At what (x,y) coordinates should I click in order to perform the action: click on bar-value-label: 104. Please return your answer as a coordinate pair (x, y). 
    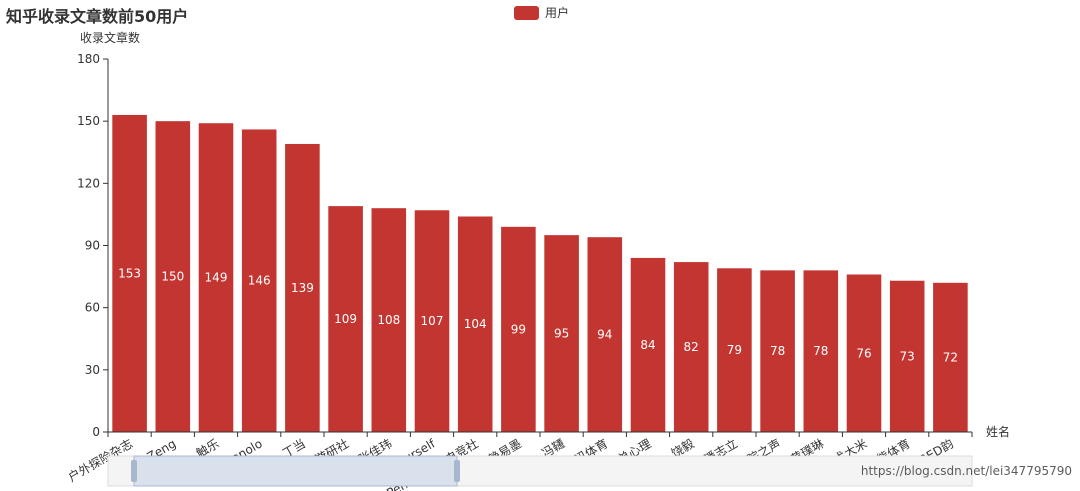
    Looking at the image, I should click on (475, 324).